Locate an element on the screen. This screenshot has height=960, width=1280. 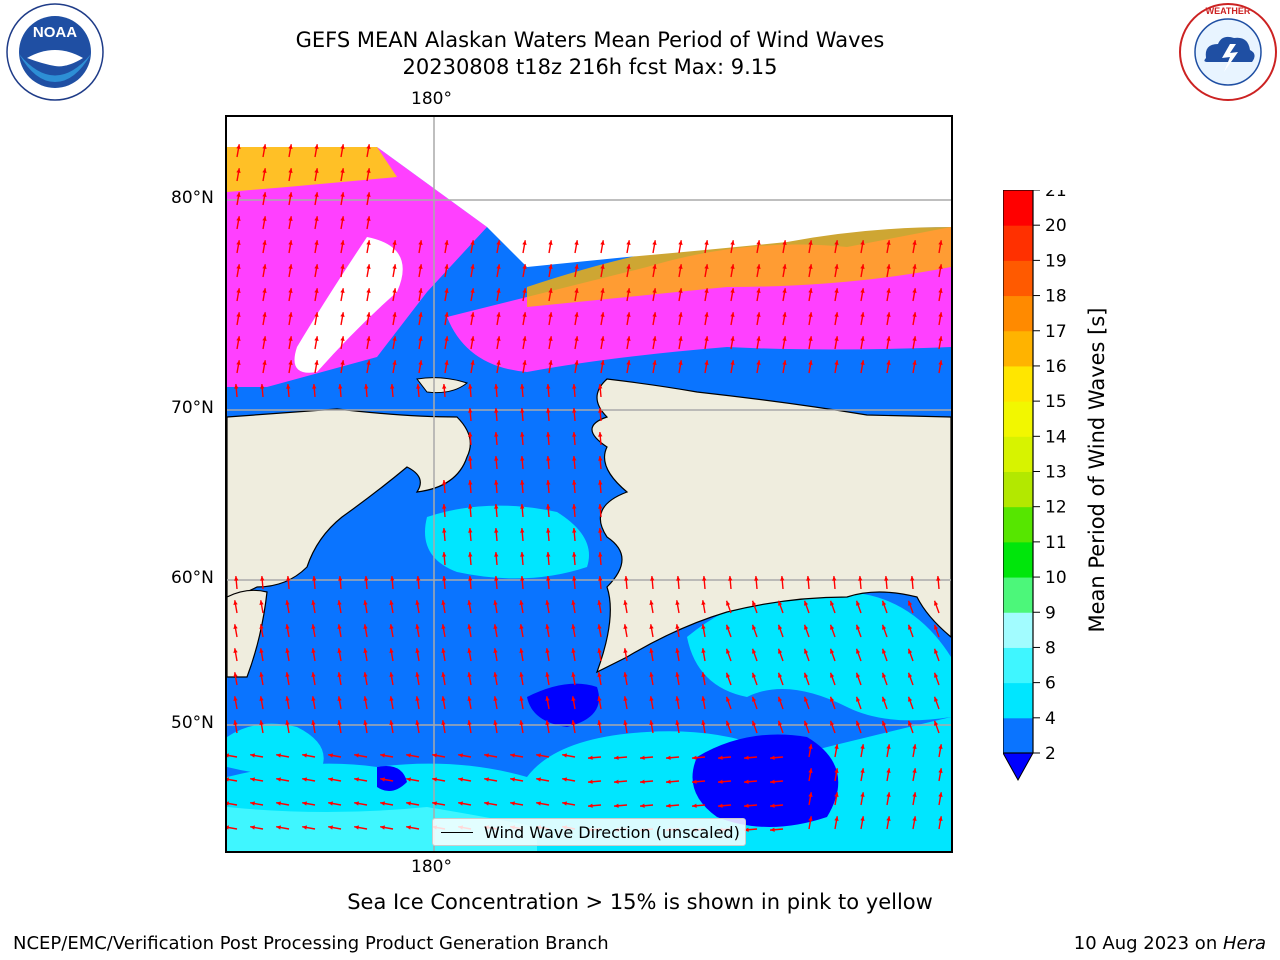
colorbar-tick-label: 6 is located at coordinates (1050, 684).